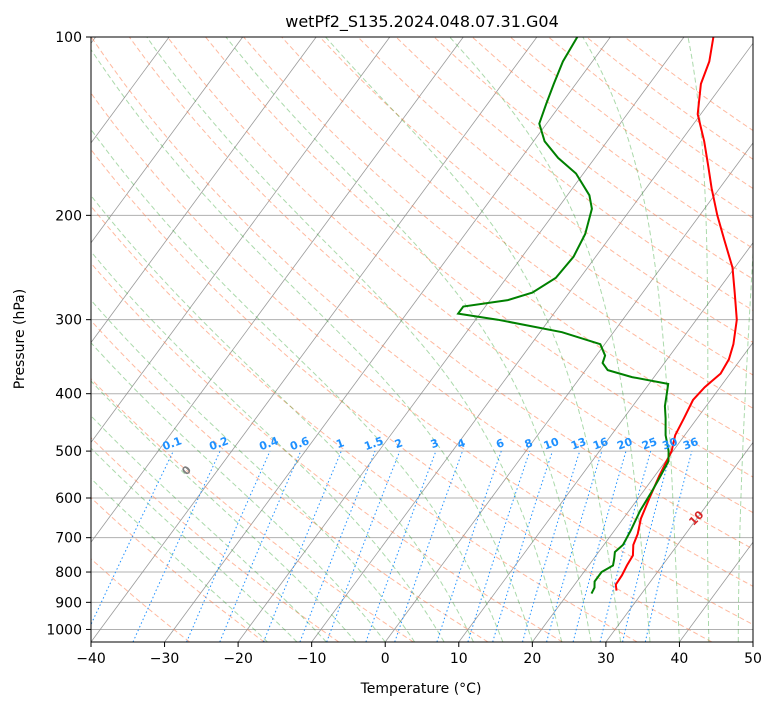 The height and width of the screenshot is (708, 775). What do you see at coordinates (68, 603) in the screenshot?
I see `y-tick-label: 900` at bounding box center [68, 603].